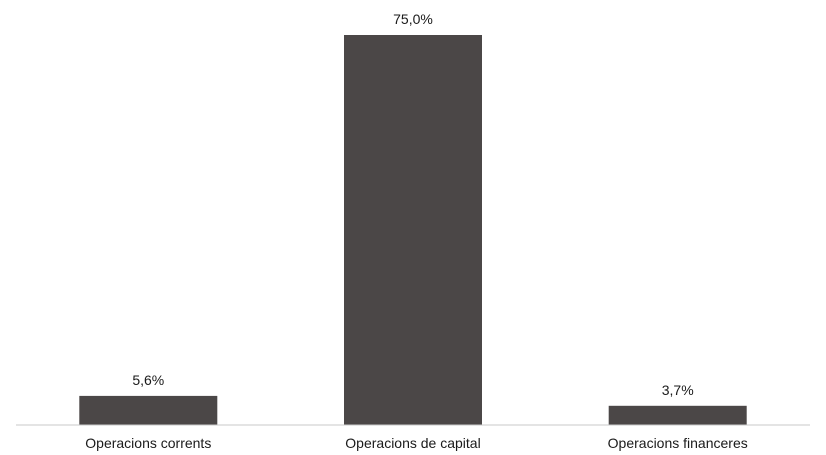 This screenshot has width=826, height=455. Describe the element at coordinates (412, 443) in the screenshot. I see `x-tick-label-2: Operacions de capital` at that location.